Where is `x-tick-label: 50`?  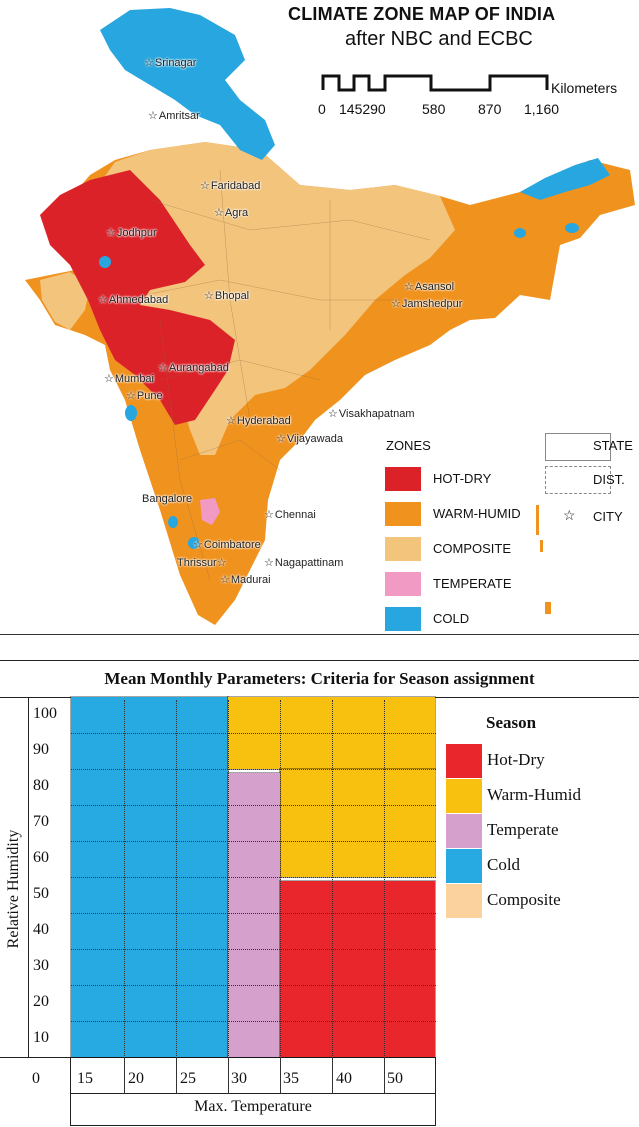 x-tick-label: 50 is located at coordinates (395, 1078).